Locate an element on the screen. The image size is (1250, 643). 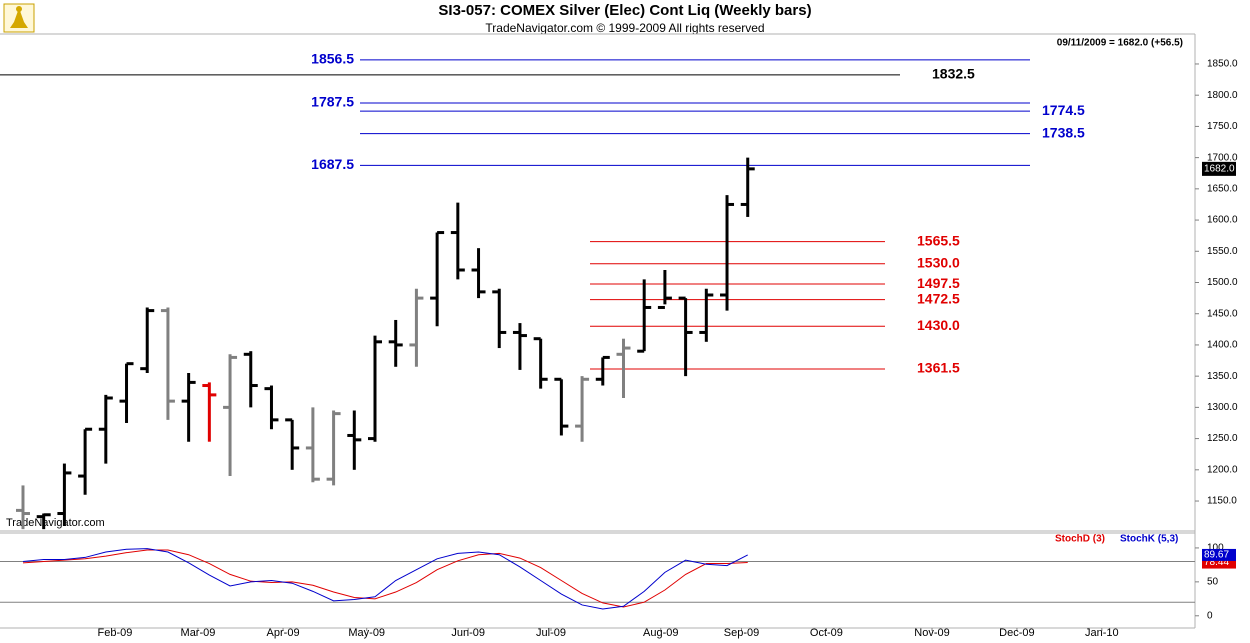
level-label: 1430.0 is located at coordinates (938, 325).